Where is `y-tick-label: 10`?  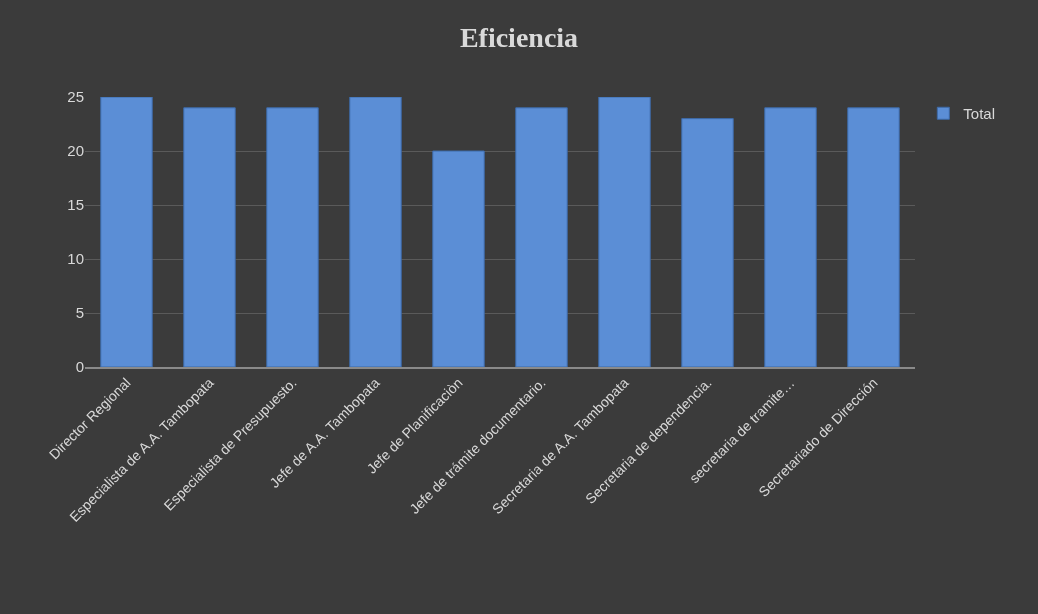
y-tick-label: 10 is located at coordinates (75, 259).